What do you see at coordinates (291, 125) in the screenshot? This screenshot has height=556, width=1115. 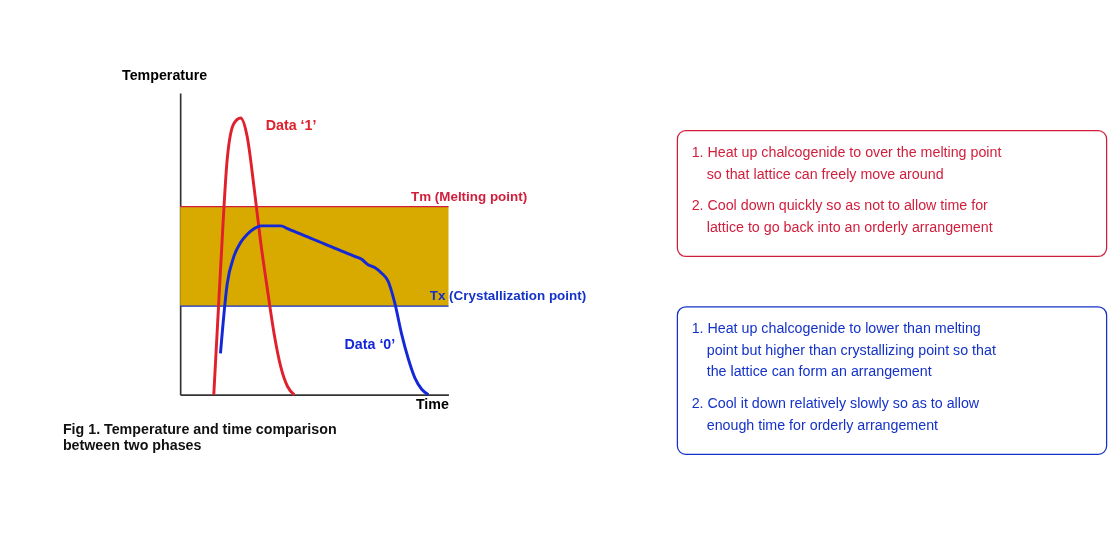 I see `series-label: Data ‘1’` at bounding box center [291, 125].